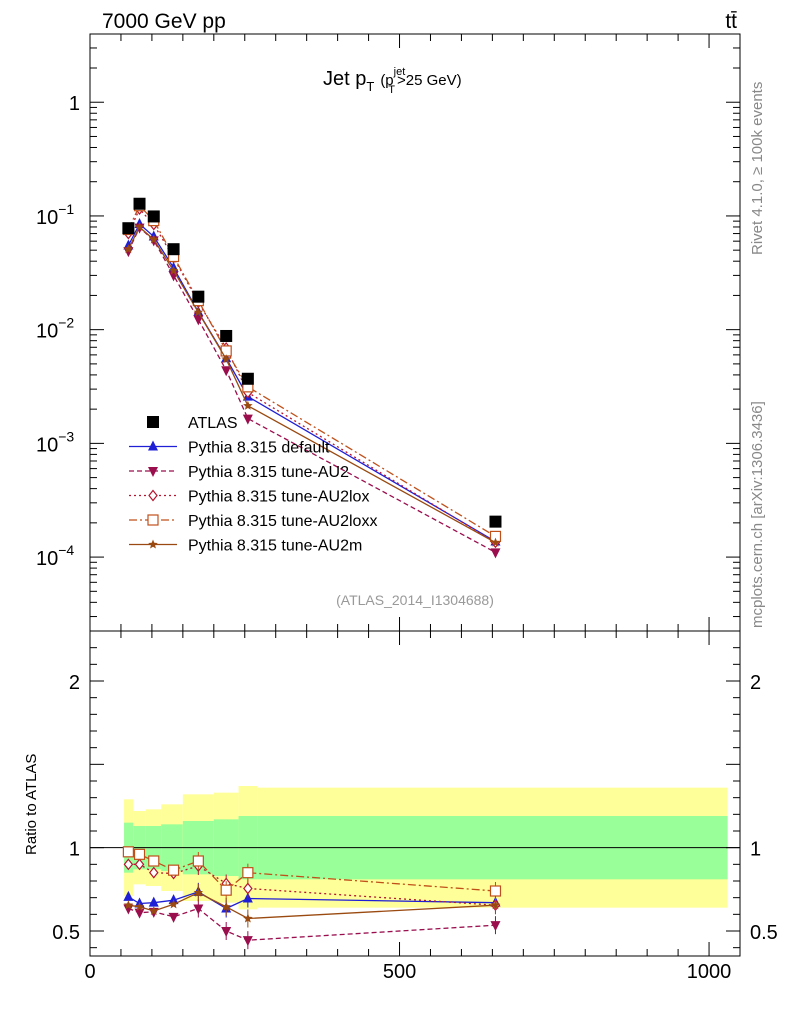 The width and height of the screenshot is (786, 1024). I want to click on legend-marker-au2lox, so click(153, 495).